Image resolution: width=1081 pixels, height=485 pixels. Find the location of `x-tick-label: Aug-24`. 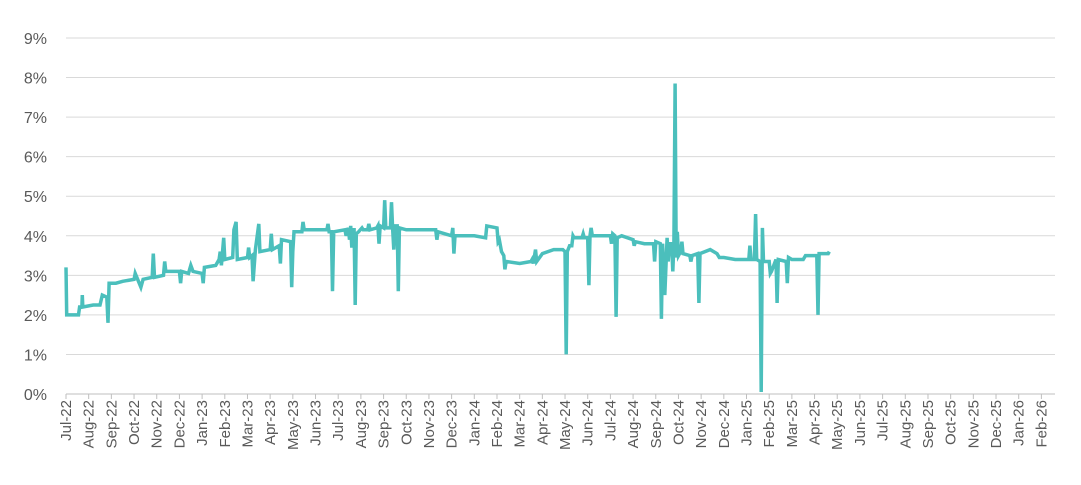

x-tick-label: Aug-24 is located at coordinates (633, 424).